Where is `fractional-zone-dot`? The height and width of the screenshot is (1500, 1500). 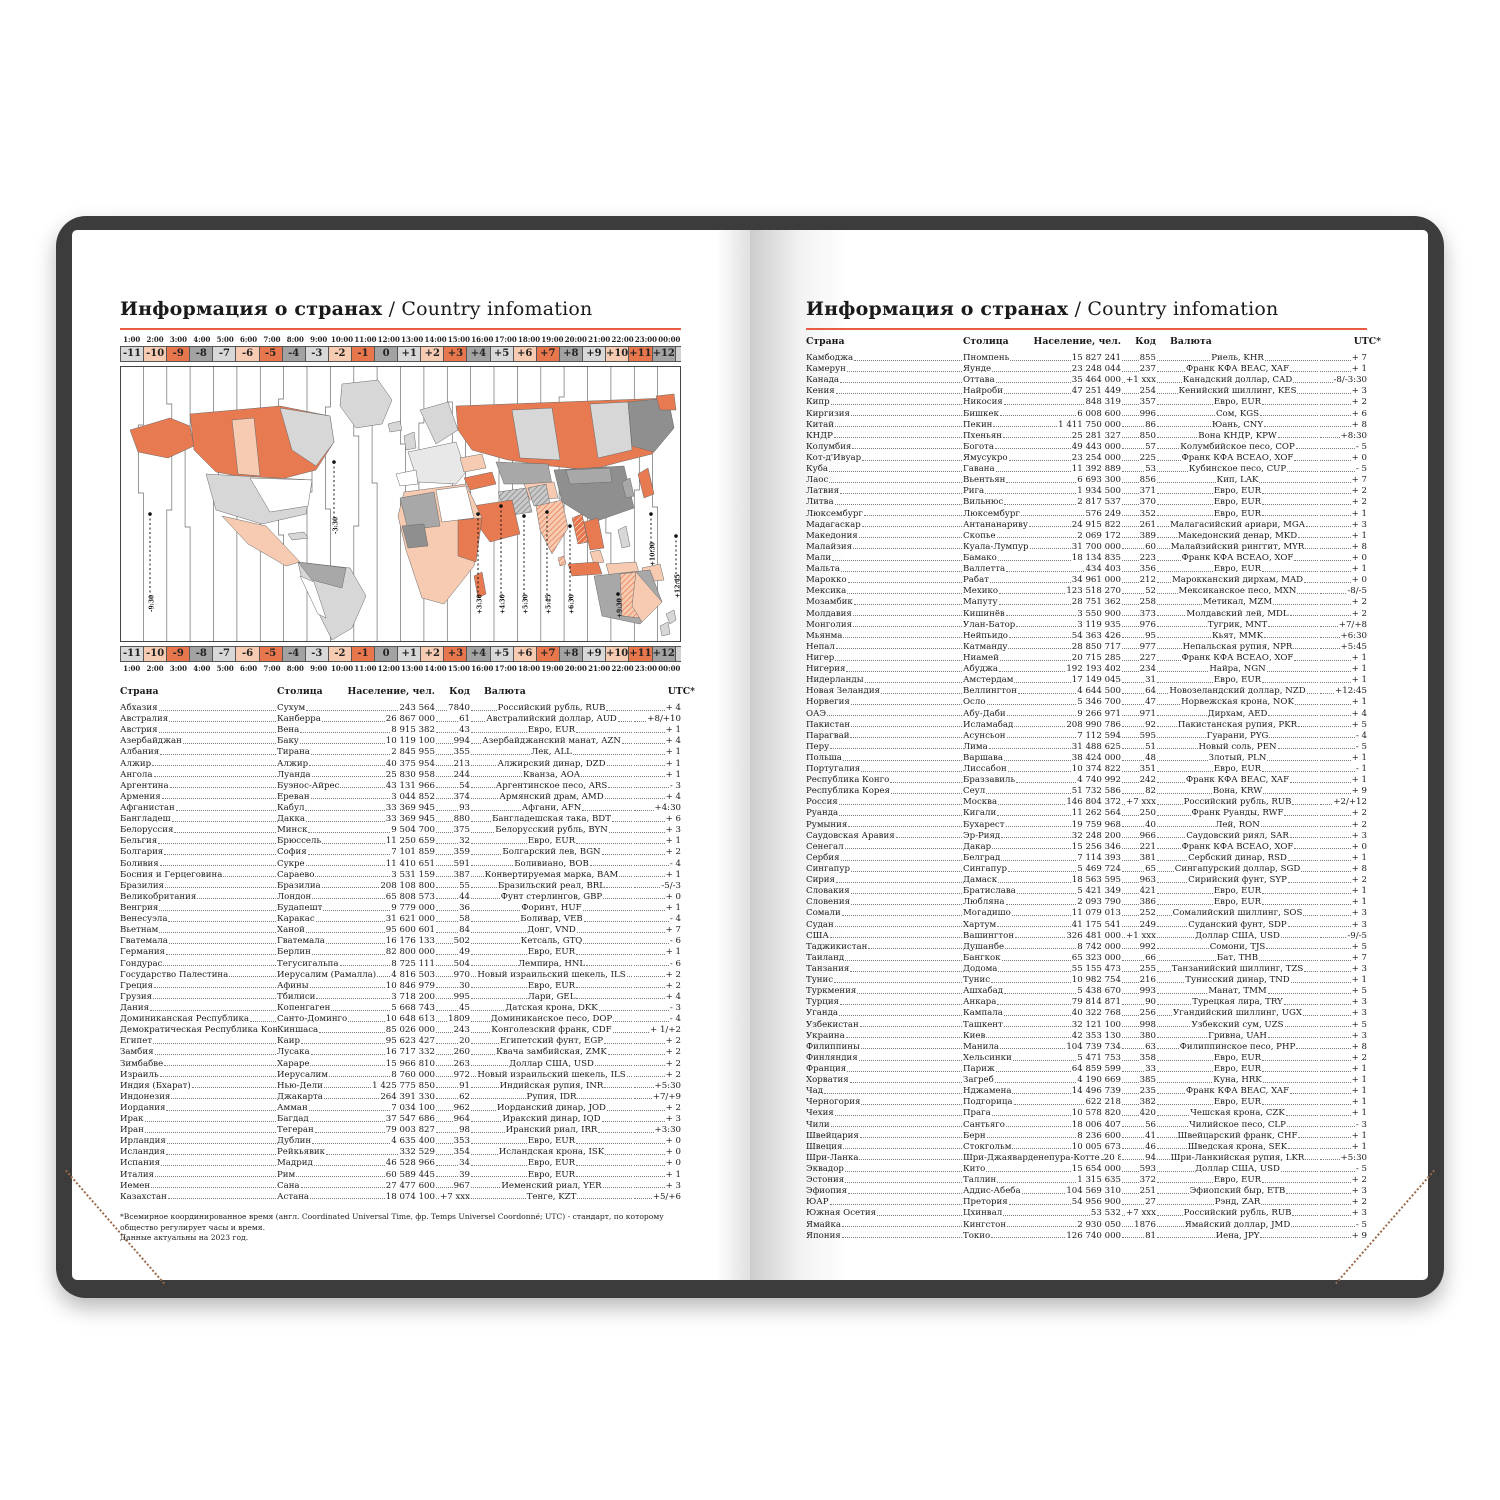
fractional-zone-dot is located at coordinates (651, 514).